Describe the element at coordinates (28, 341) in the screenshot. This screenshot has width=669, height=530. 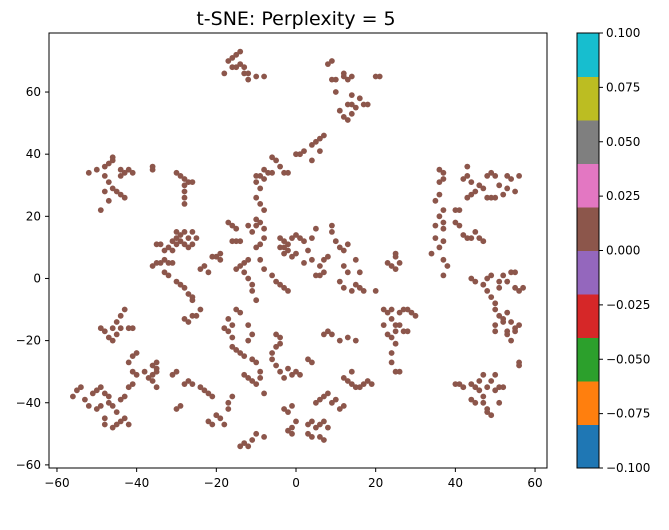
I see `y-tick-label: −20` at that location.